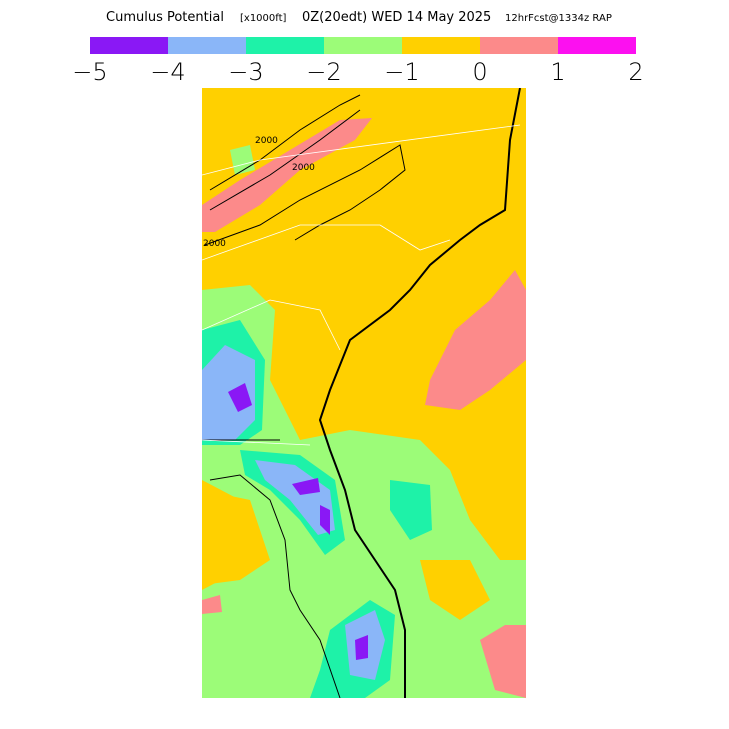 The width and height of the screenshot is (729, 729). What do you see at coordinates (165, 17) in the screenshot?
I see `product-title: Cumulus Potential` at bounding box center [165, 17].